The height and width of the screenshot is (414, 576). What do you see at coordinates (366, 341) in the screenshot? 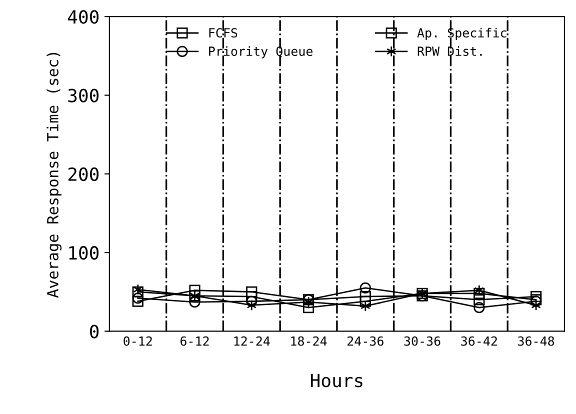
I see `x-tick-label: 24-36` at bounding box center [366, 341].